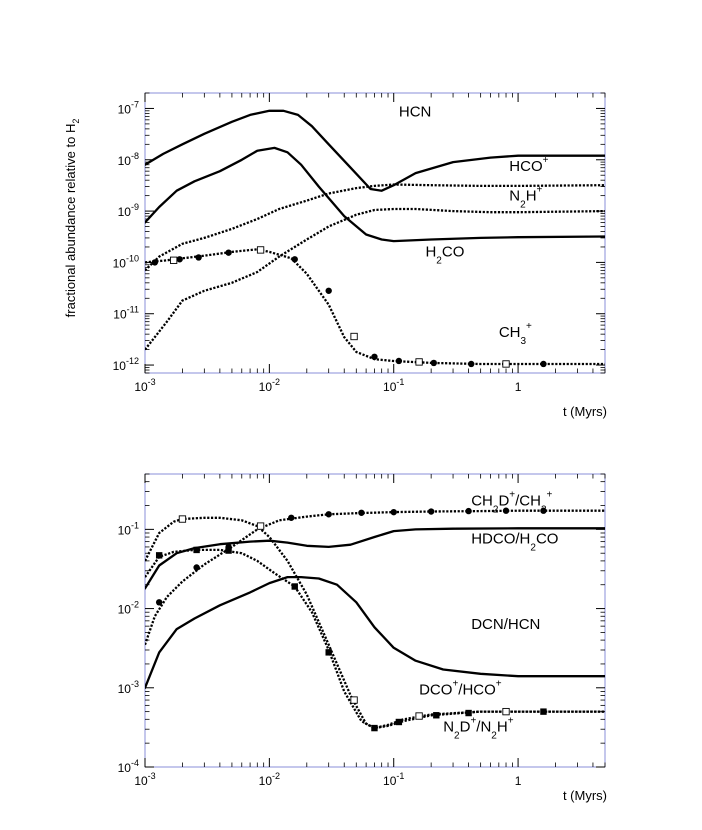 This screenshot has height=830, width=702. Describe the element at coordinates (126, 364) in the screenshot. I see `top-y-tick-label: 10⁻¹²` at that location.